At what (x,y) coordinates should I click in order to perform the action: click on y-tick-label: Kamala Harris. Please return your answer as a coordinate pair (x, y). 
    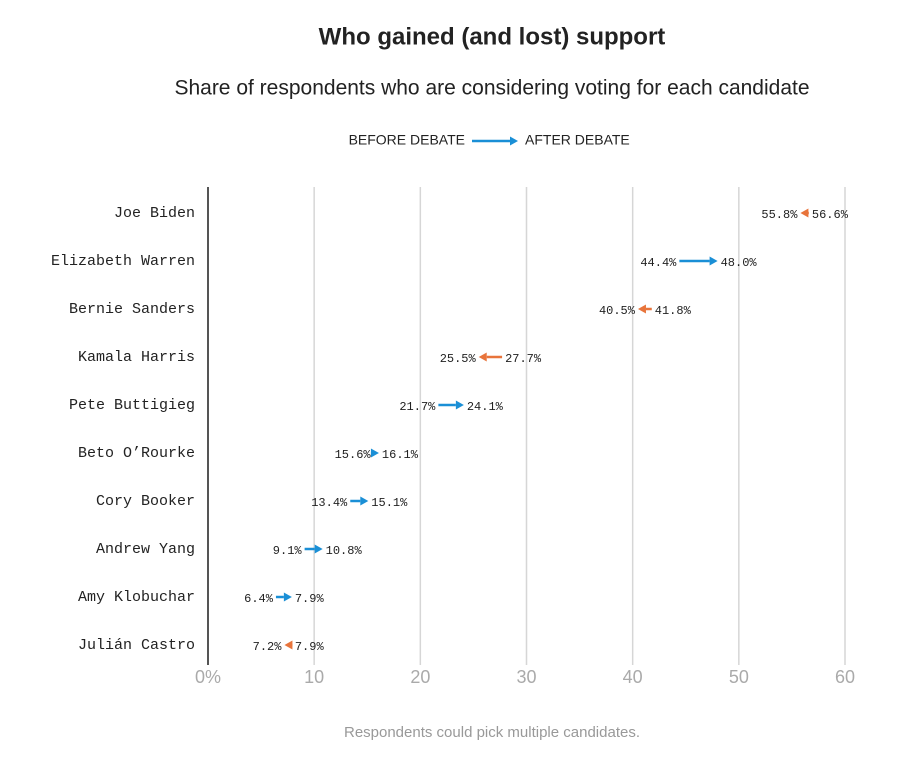
    Looking at the image, I should click on (136, 357).